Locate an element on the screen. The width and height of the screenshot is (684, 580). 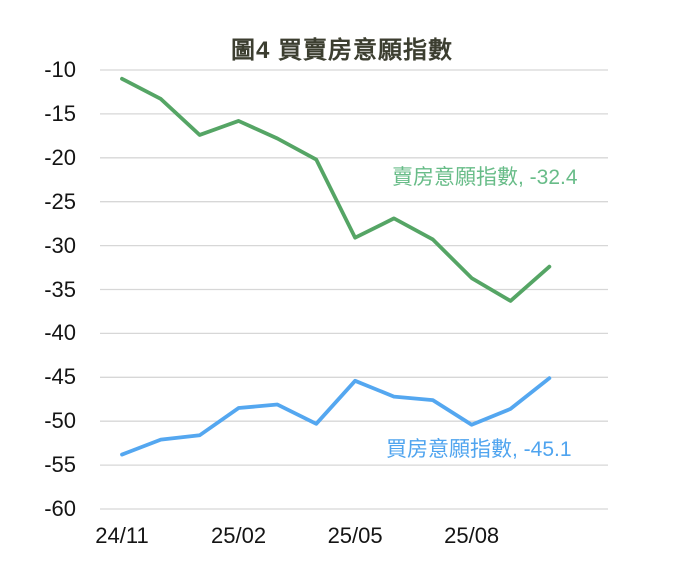
y-tick-label: -60 is located at coordinates (60, 508).